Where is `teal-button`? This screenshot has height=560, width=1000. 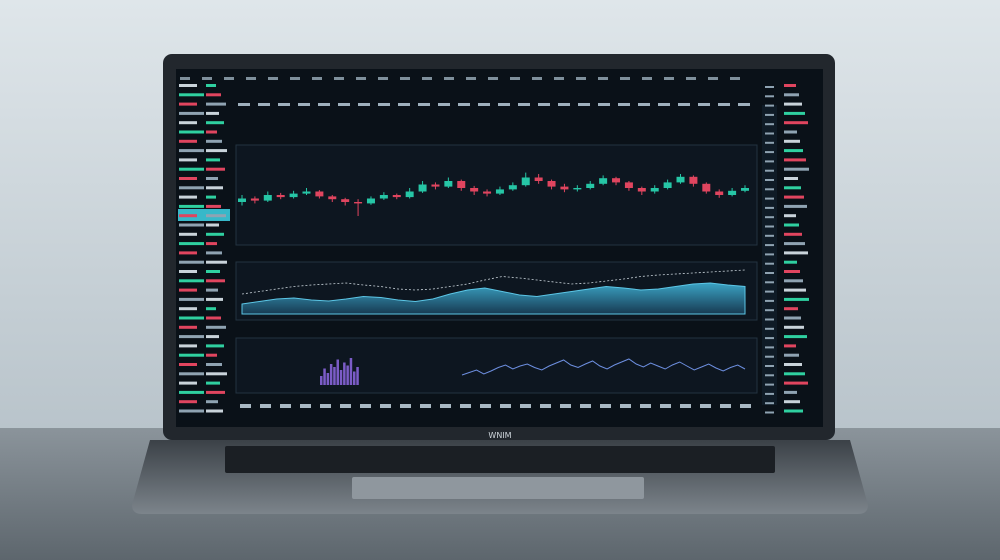 teal-button is located at coordinates (204, 215).